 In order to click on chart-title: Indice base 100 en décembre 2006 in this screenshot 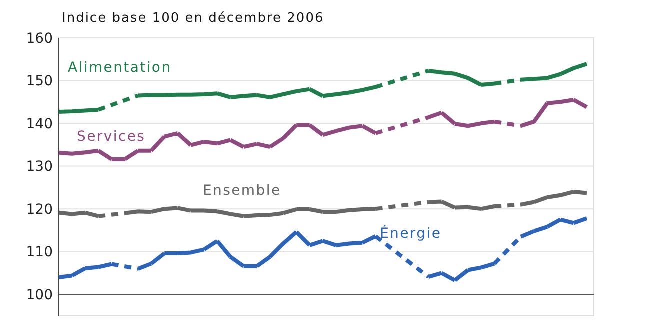, I will do `click(193, 18)`.